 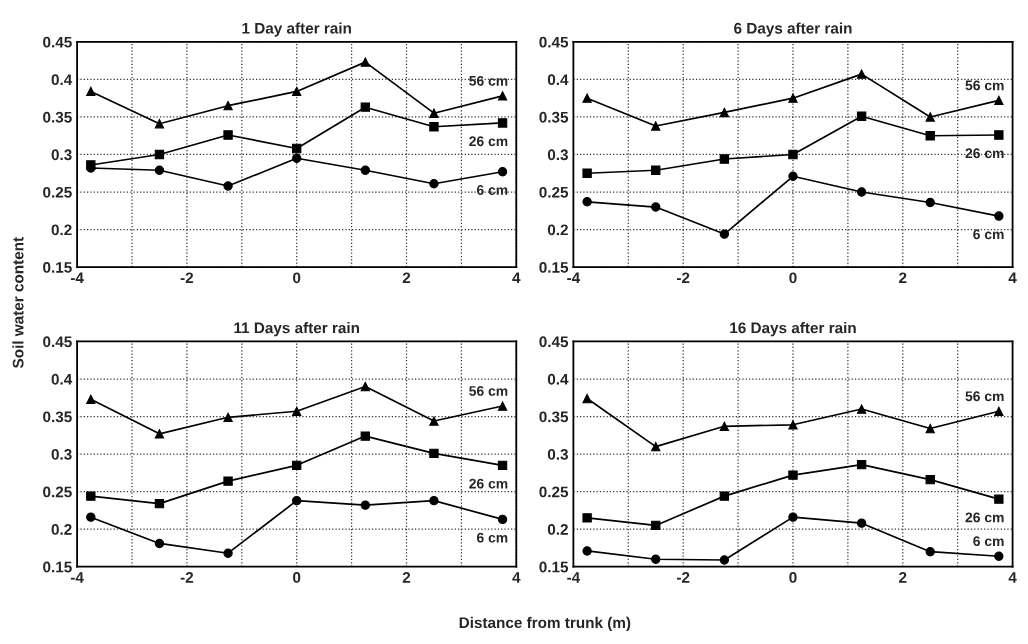 What do you see at coordinates (297, 329) in the screenshot?
I see `chart-title: 11 Days after rain` at bounding box center [297, 329].